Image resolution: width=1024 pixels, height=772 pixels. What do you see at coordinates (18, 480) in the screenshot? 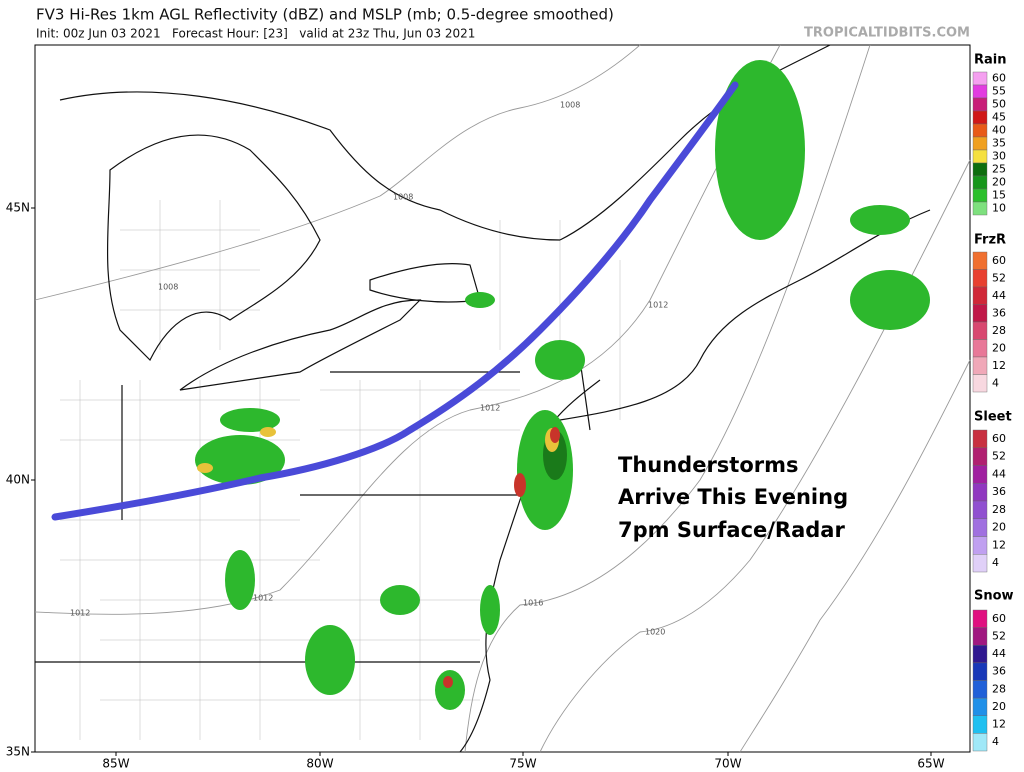
I see `lat-label: 40N` at bounding box center [18, 480].